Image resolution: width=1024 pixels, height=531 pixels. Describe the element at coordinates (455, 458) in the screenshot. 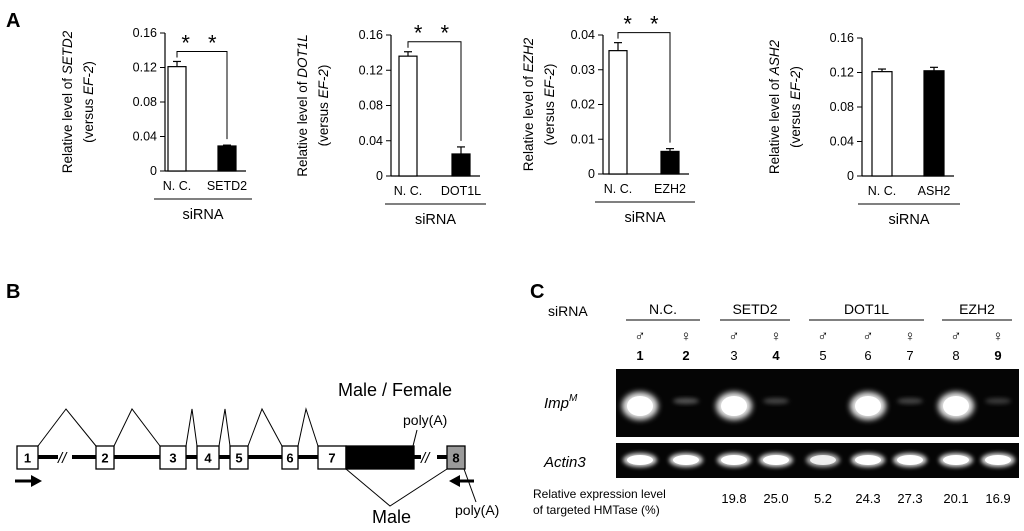

I see `exon-label-8: 8` at that location.